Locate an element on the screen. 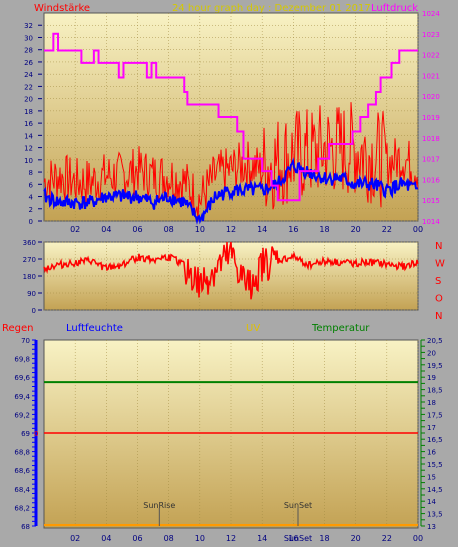 This screenshot has width=458, height=547. temperature-tick-label: 19 is located at coordinates (431, 378).